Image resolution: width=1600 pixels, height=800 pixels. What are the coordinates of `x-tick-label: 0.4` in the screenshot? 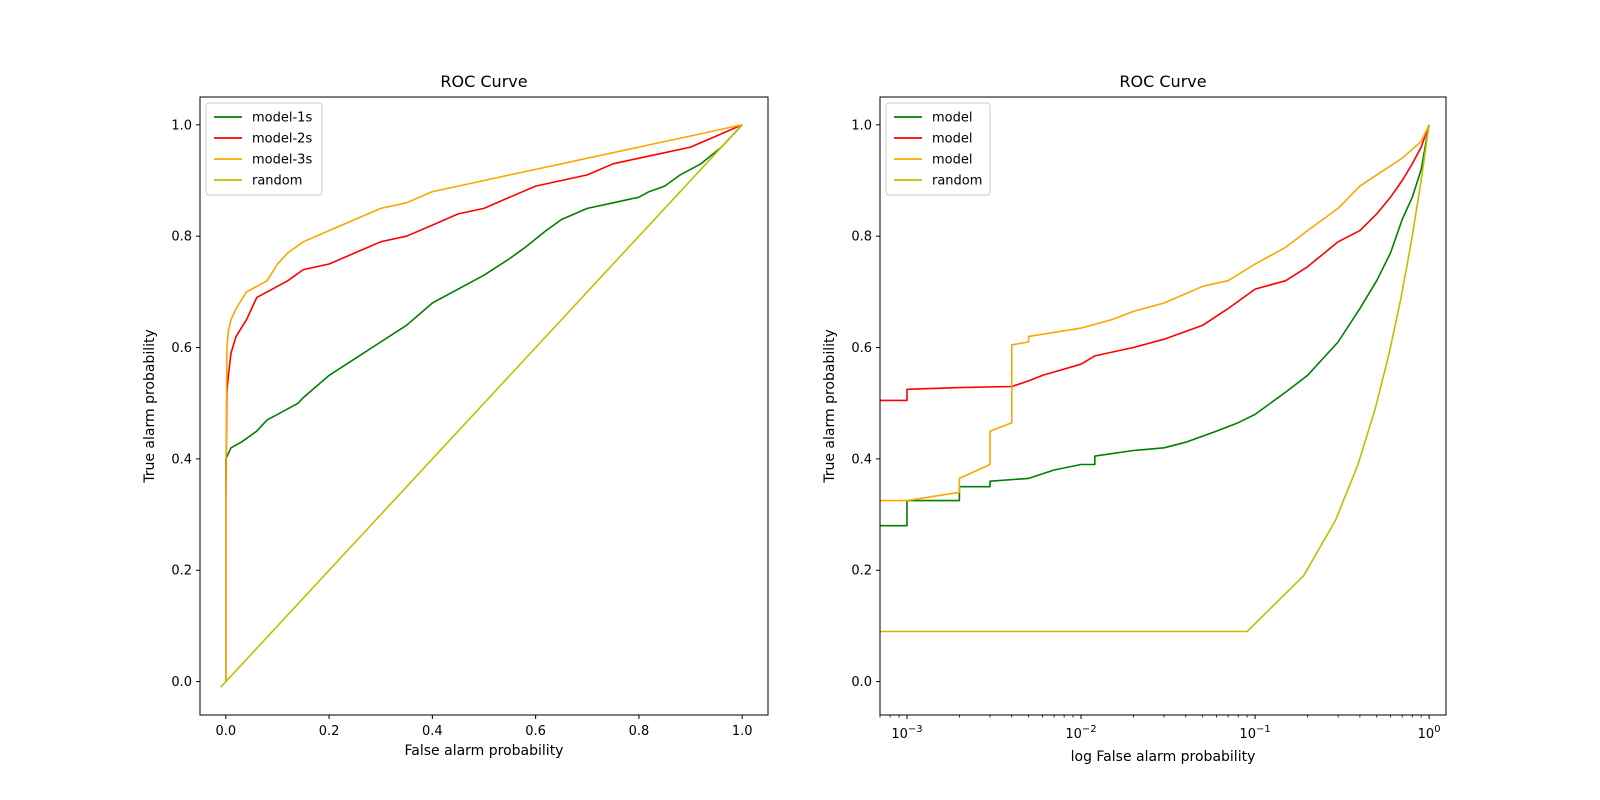 It's located at (432, 731).